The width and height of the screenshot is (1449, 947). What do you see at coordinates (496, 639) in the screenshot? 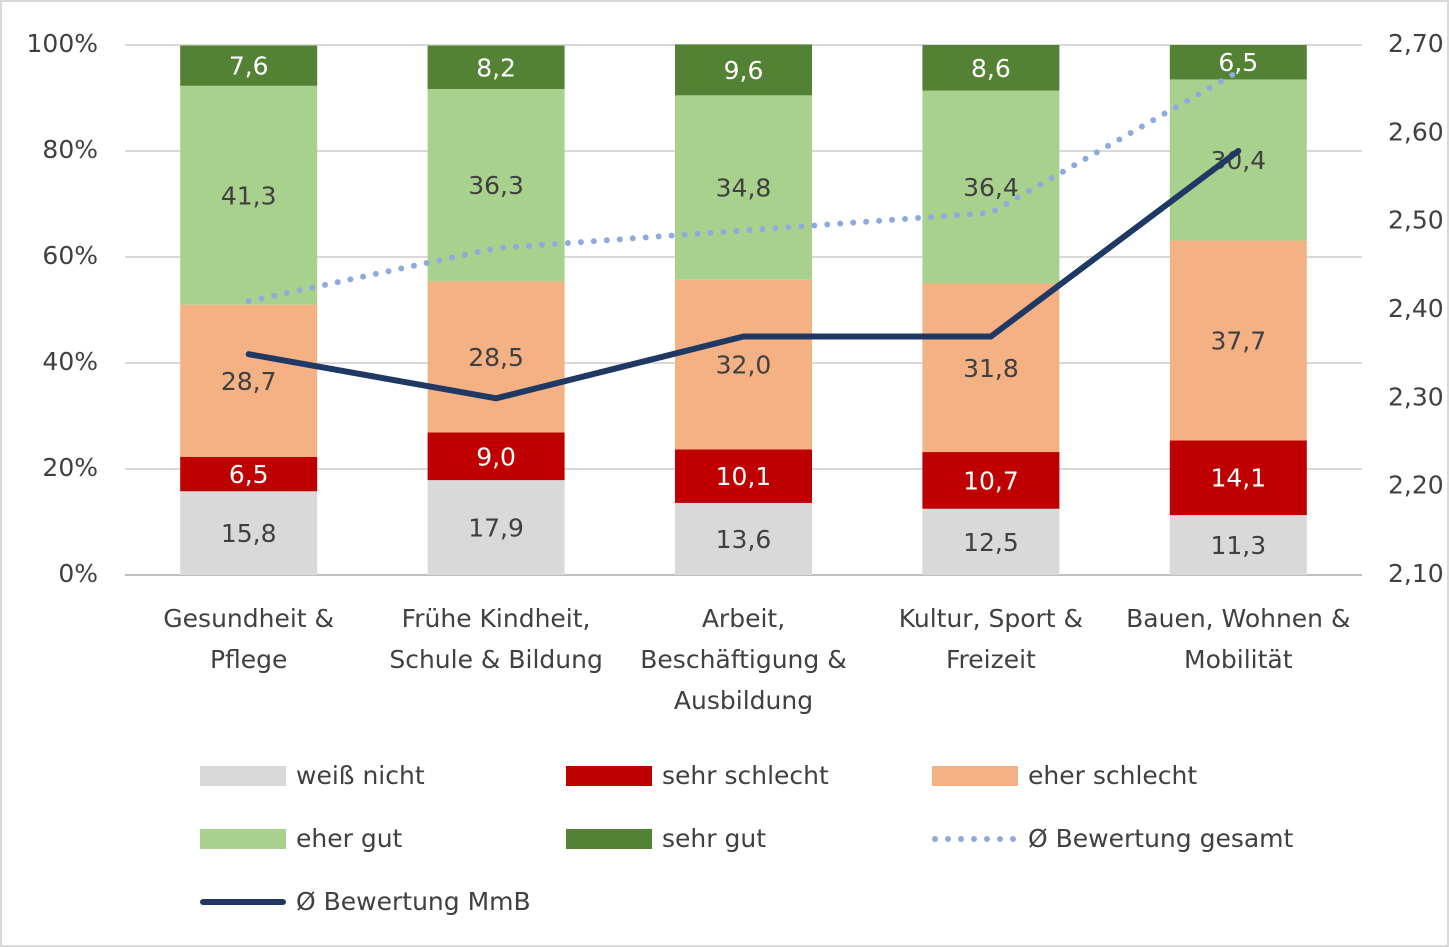
I see `x-tick-label: Frühe Kindheit, Schule & Bildung` at bounding box center [496, 639].